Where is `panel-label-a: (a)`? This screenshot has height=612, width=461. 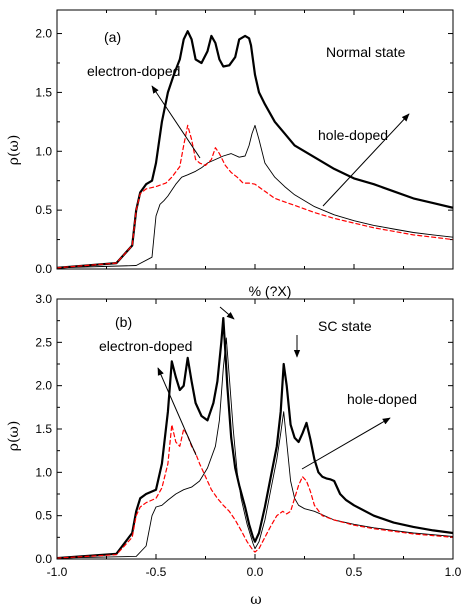 panel-label-a: (a) is located at coordinates (112, 37).